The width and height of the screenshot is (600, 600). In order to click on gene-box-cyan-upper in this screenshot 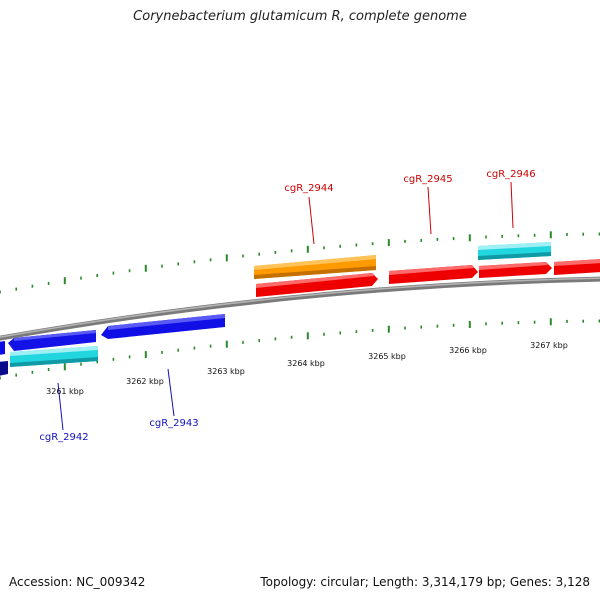, I will do `click(514, 251)`.